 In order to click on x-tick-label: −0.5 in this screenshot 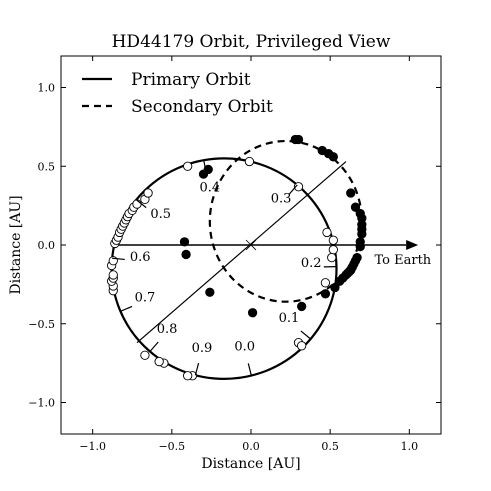, I will do `click(171, 446)`.